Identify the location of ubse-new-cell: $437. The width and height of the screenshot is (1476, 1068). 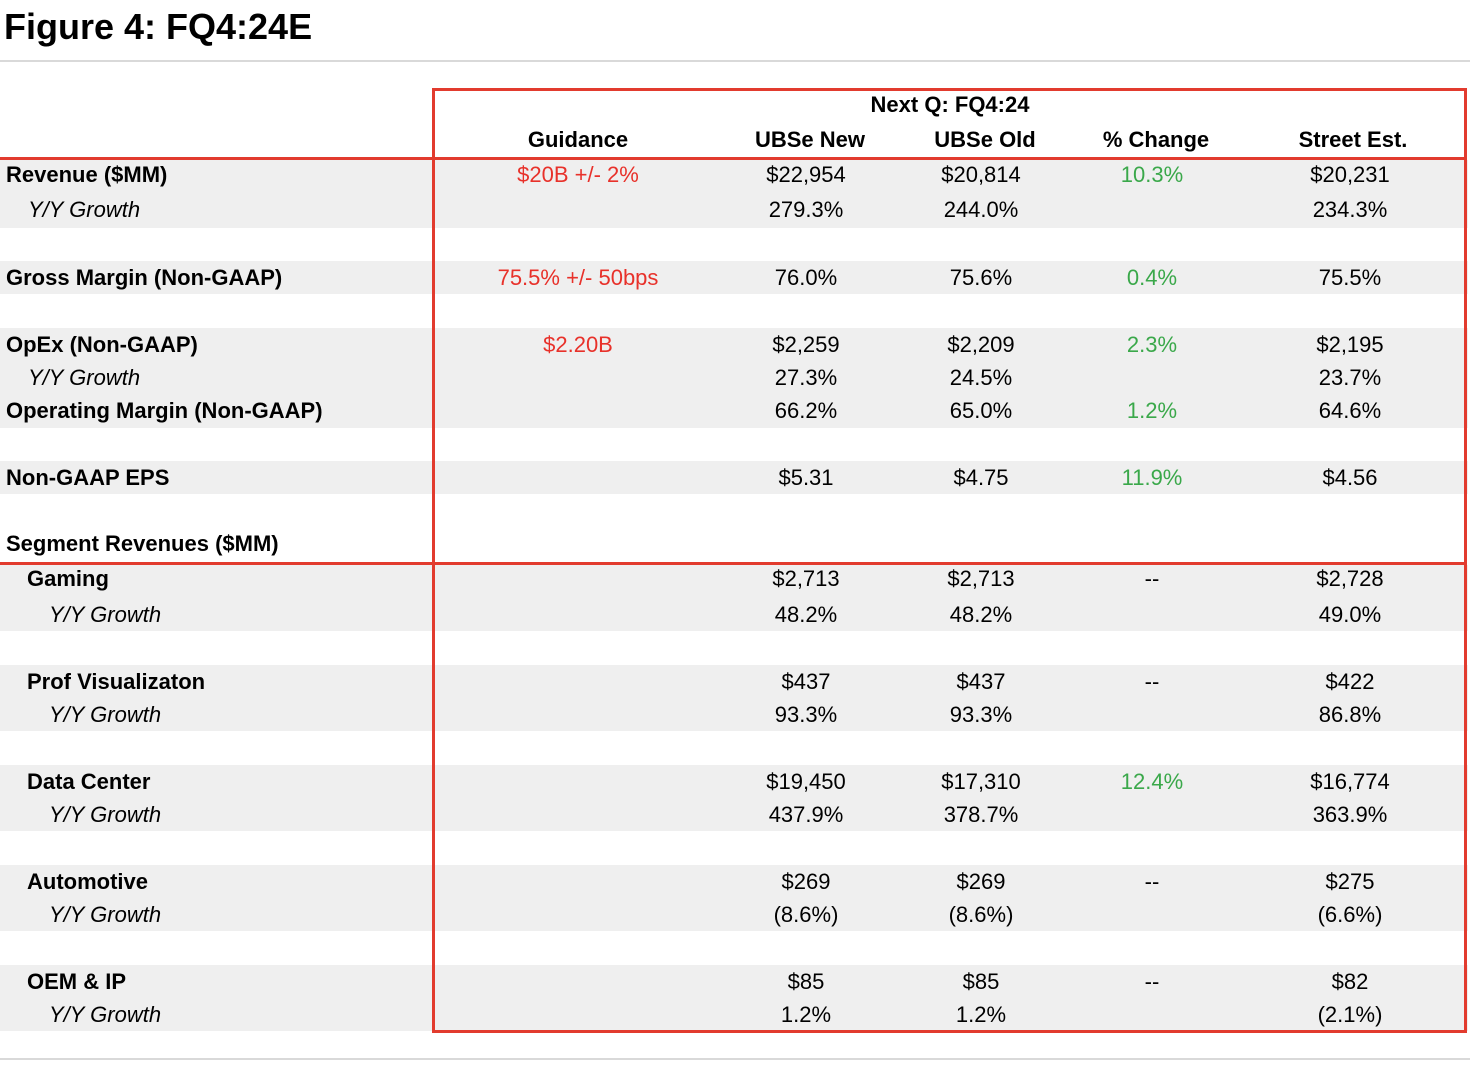
(806, 681).